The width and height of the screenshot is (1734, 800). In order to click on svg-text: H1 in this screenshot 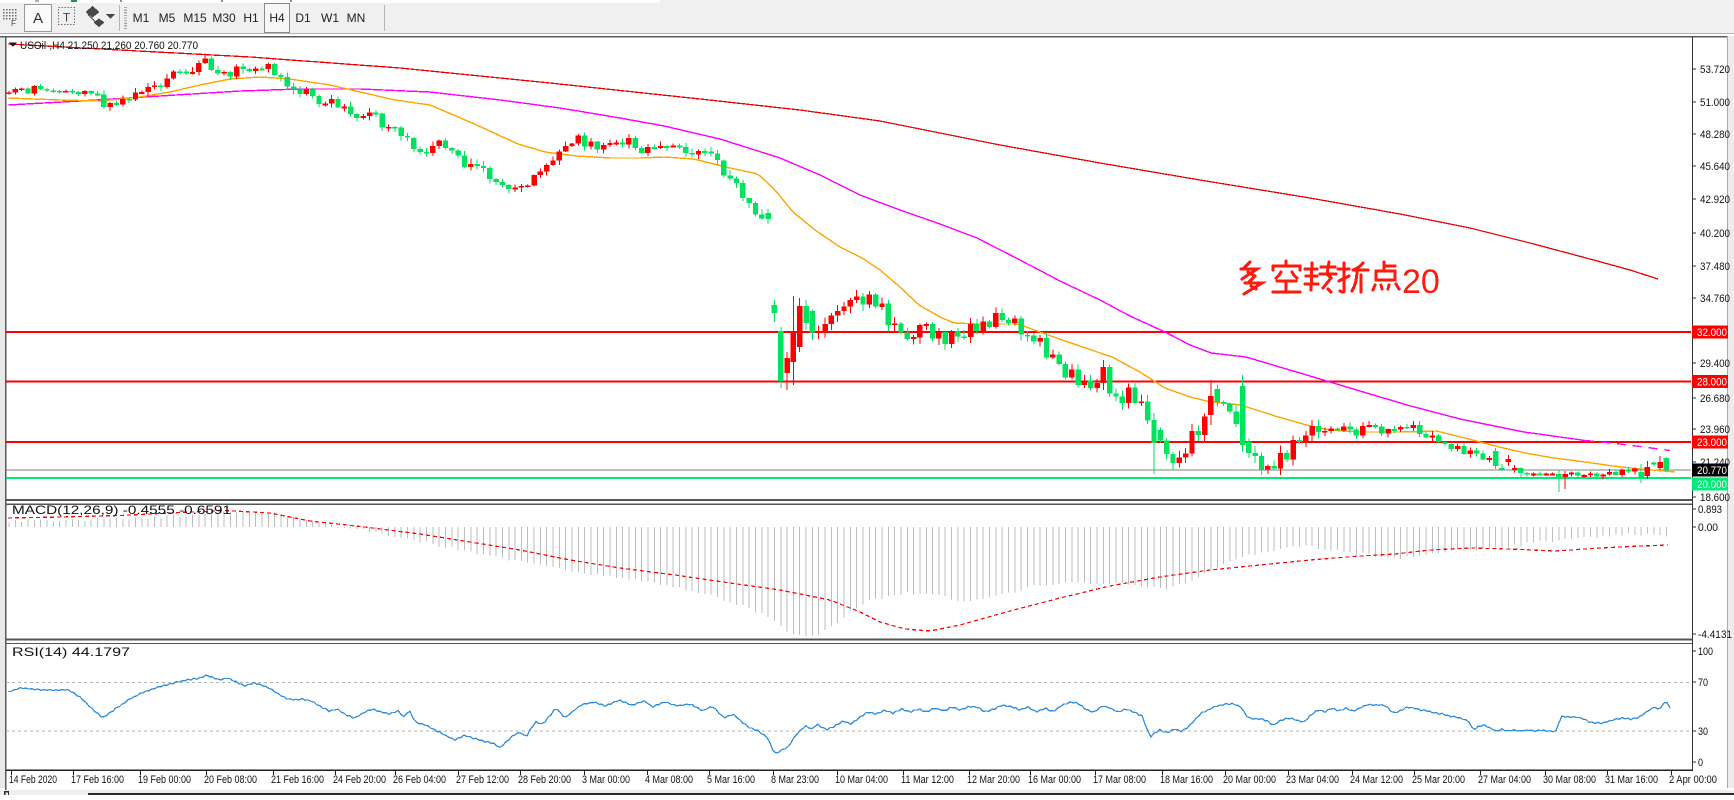, I will do `click(251, 18)`.